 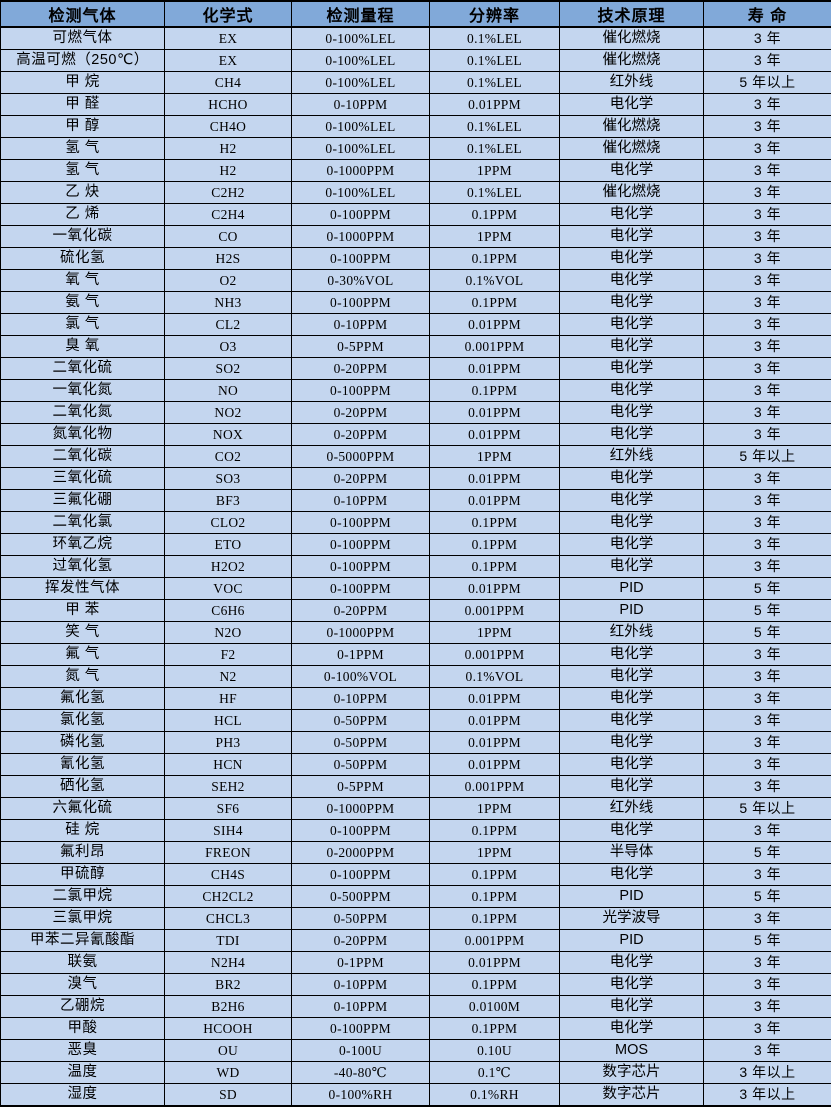 I want to click on cell-detected-gas: 氟 气, so click(x=83, y=655).